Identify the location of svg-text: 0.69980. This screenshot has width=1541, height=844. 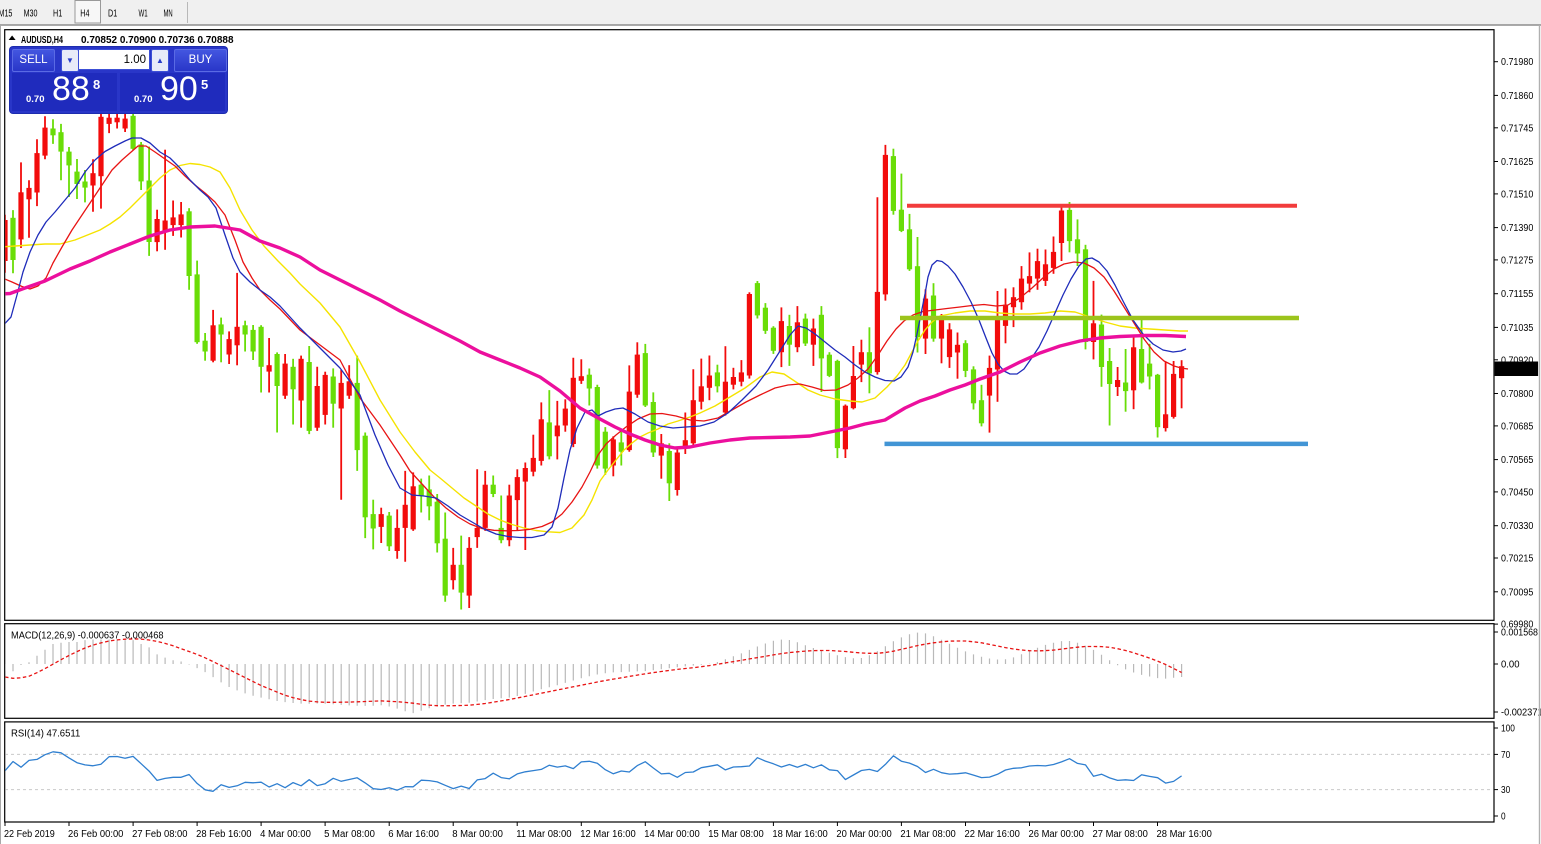
(1517, 625).